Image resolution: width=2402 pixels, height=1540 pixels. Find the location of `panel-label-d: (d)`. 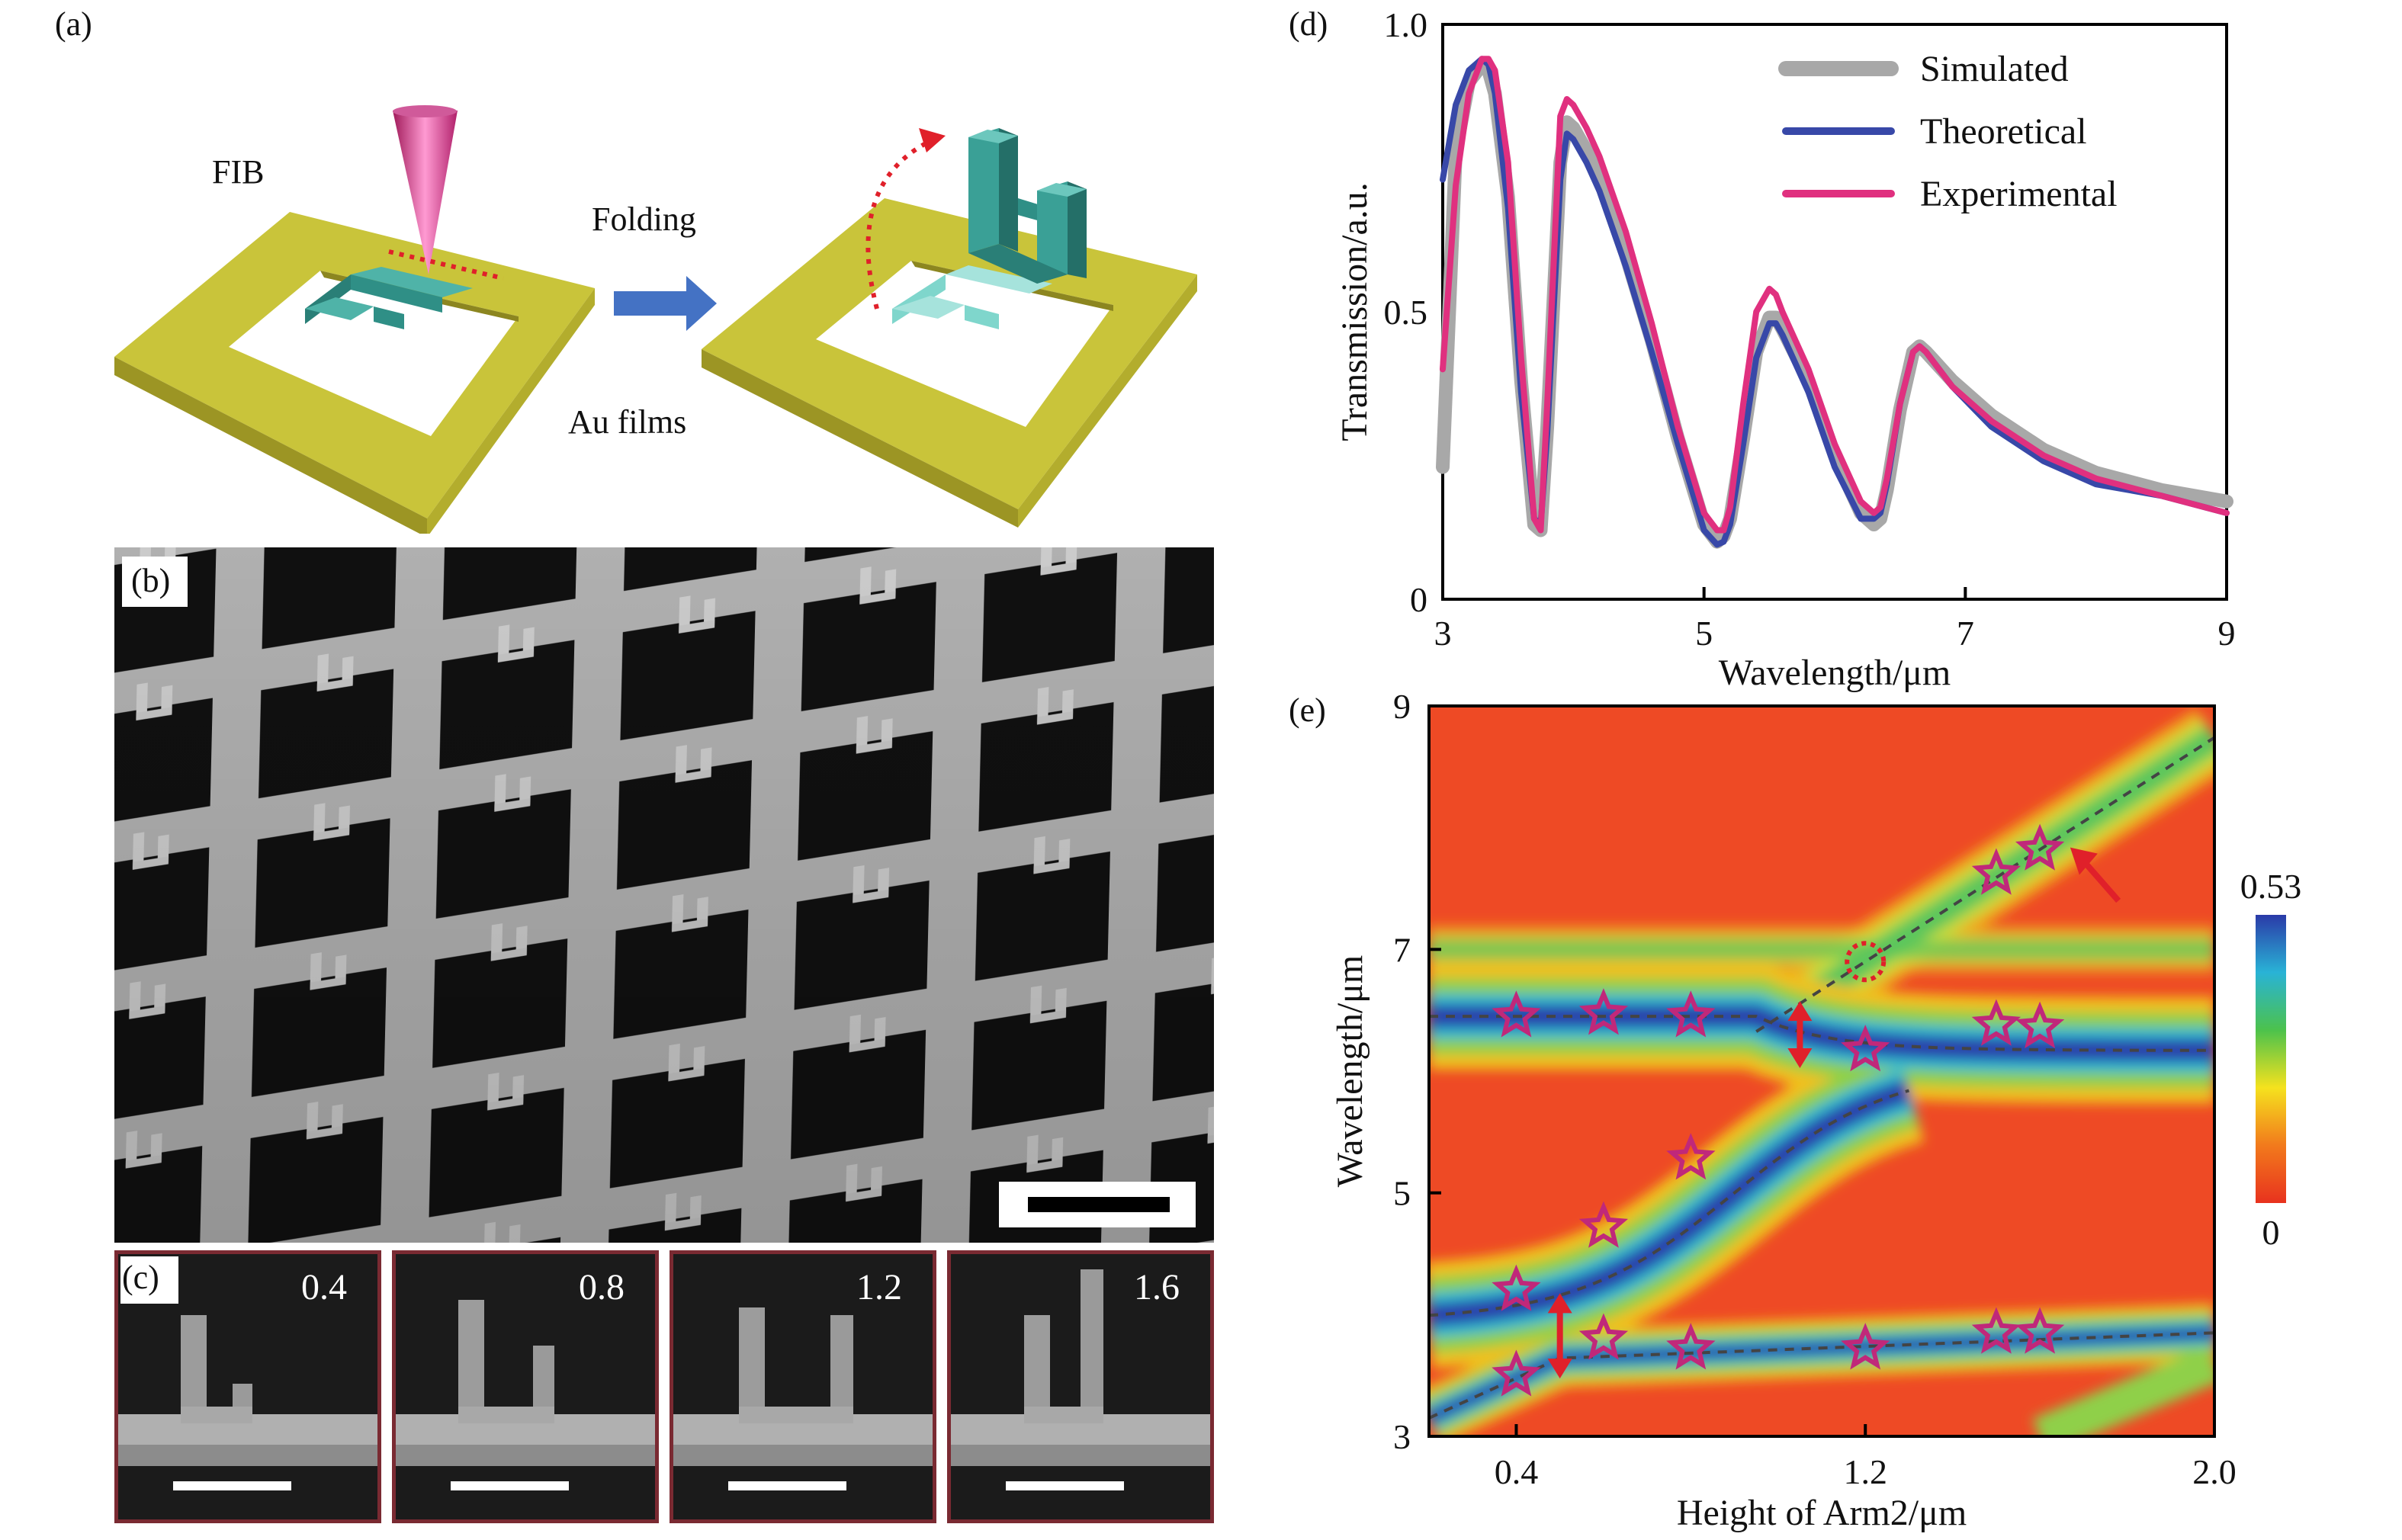

panel-label-d: (d) is located at coordinates (1308, 24).